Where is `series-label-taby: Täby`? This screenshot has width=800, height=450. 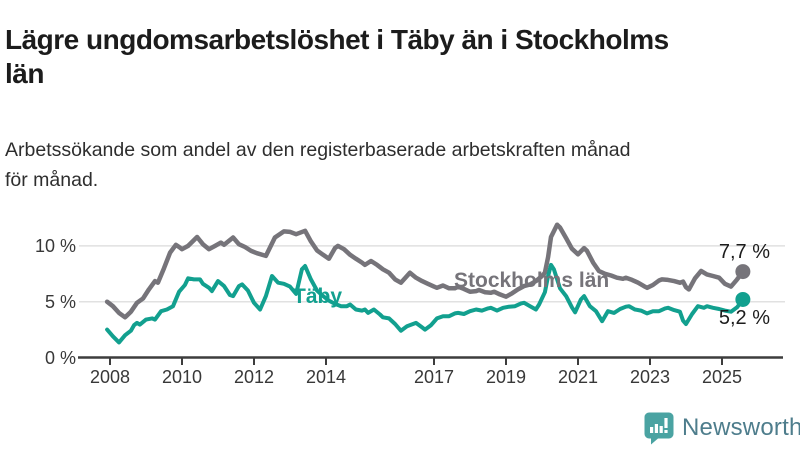
series-label-taby: Täby is located at coordinates (318, 296).